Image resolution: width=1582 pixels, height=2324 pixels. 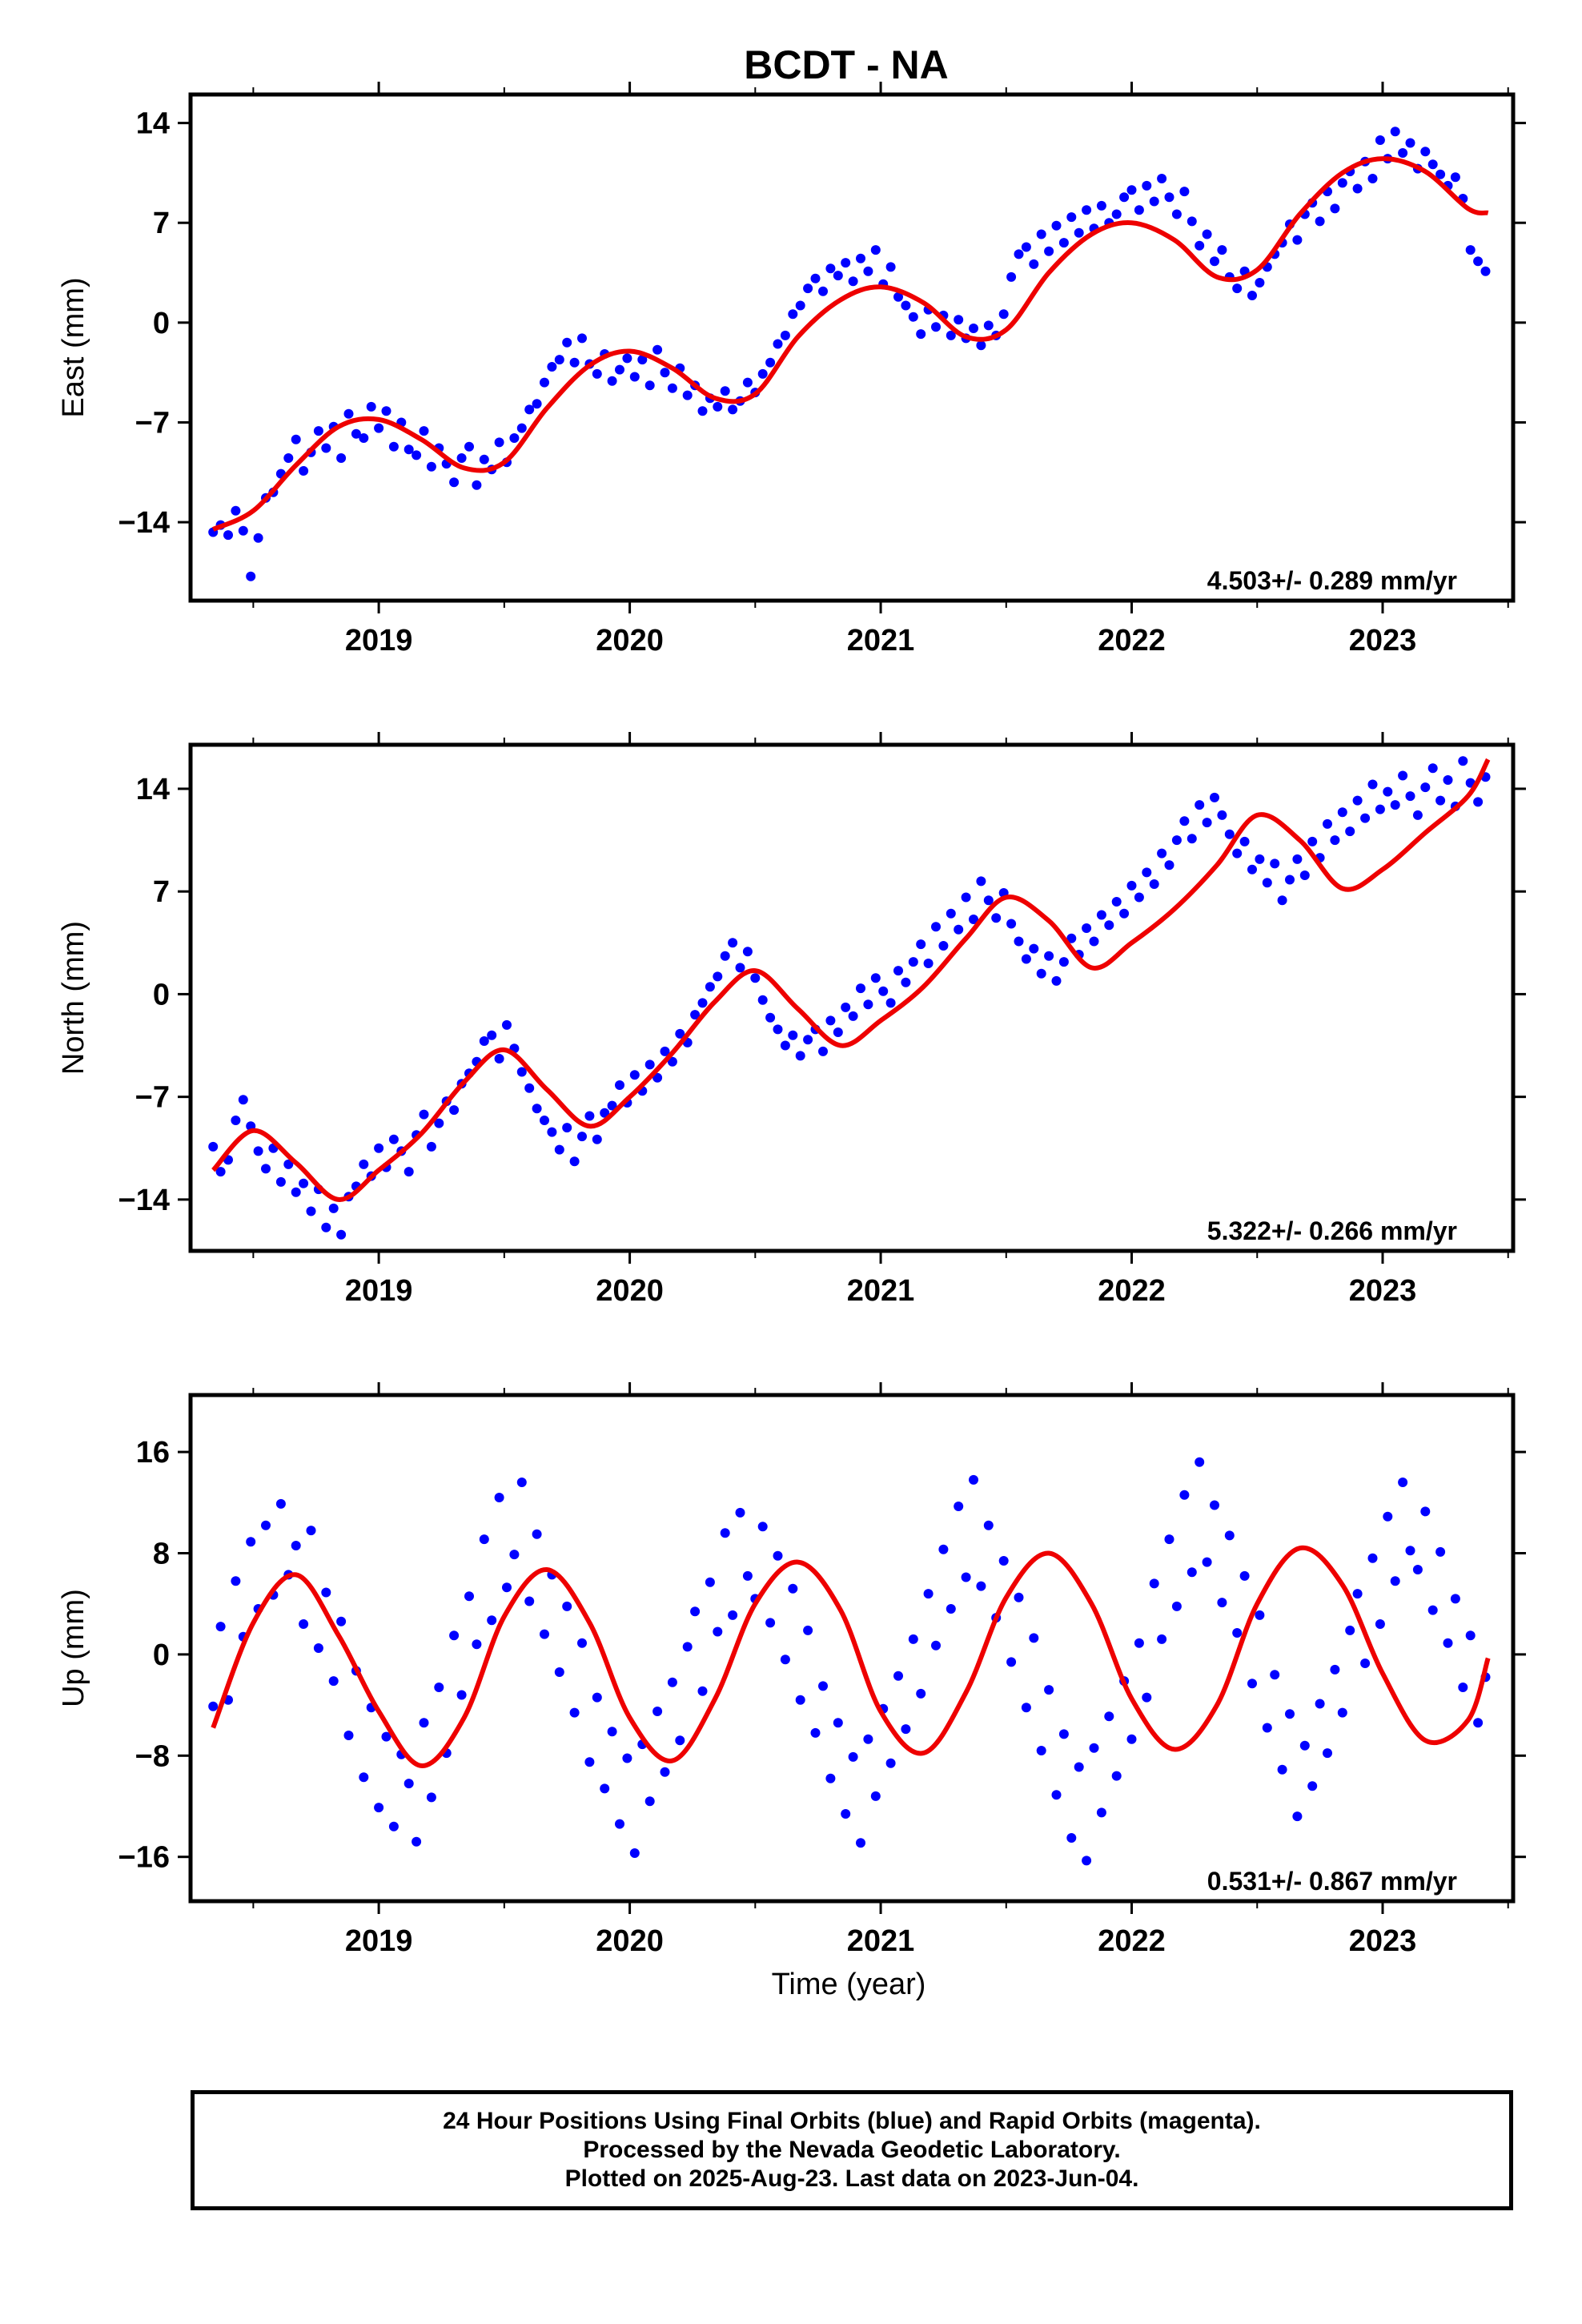 I want to click on x-axis-label: Time (year), so click(x=849, y=1984).